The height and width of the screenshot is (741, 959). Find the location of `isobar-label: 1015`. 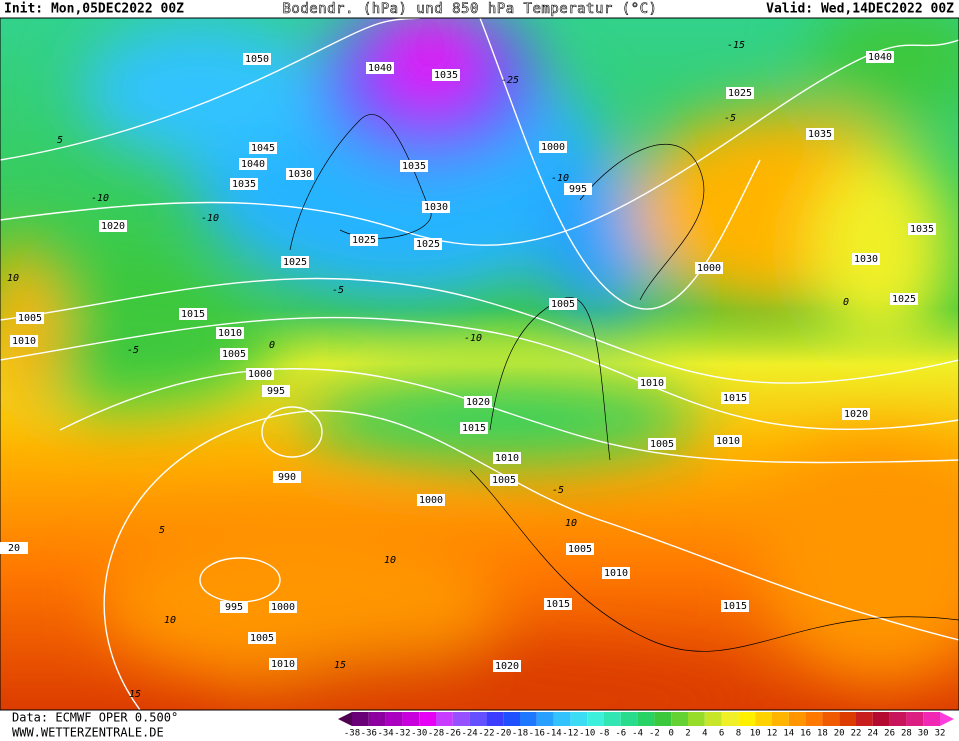

isobar-label: 1015 is located at coordinates (474, 428).